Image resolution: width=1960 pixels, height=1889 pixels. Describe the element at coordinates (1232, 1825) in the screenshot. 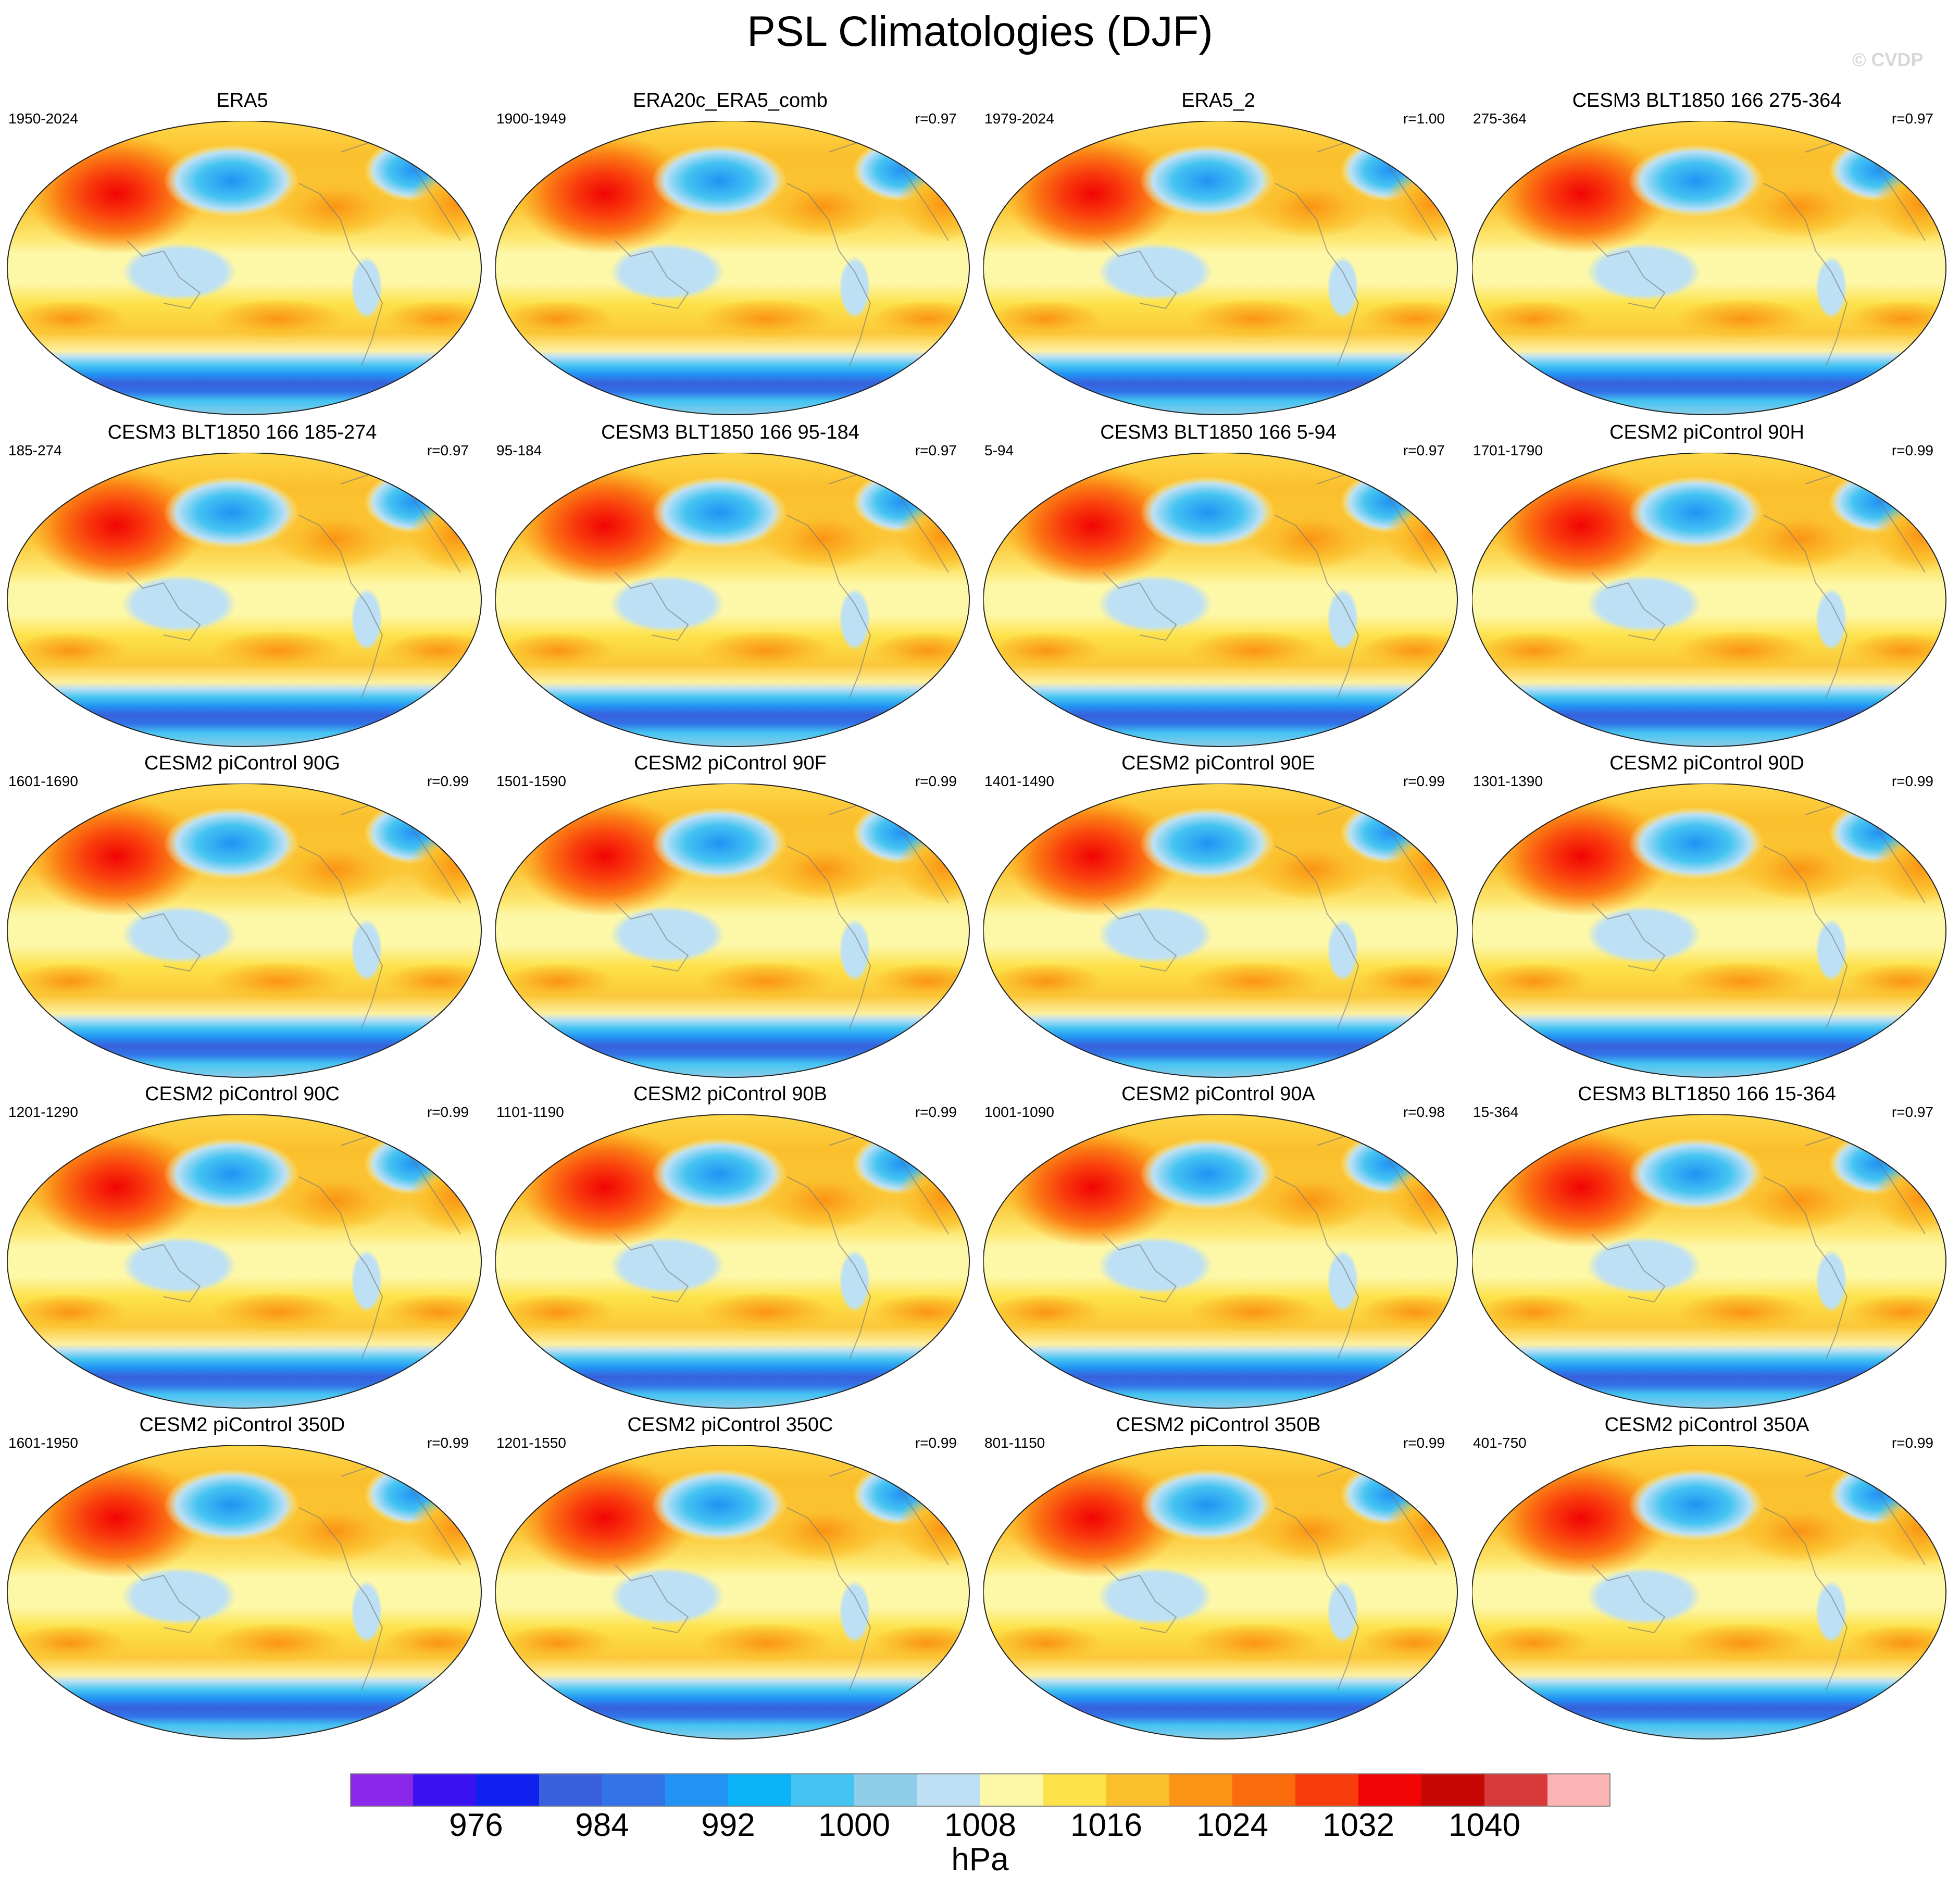

I see `colorbar-tick-label: 1024` at that location.